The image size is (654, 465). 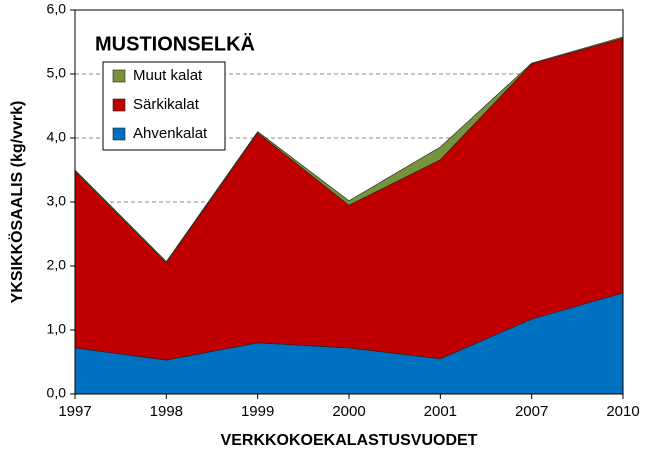 I want to click on y-tick-label: 3,0, so click(x=57, y=201).